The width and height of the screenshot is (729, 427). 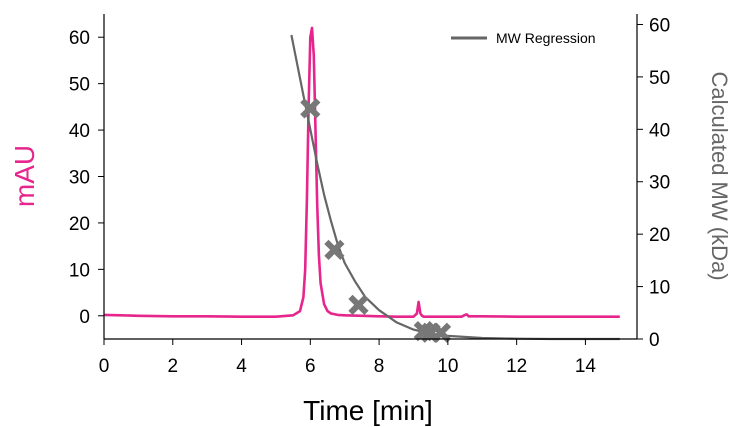 What do you see at coordinates (659, 130) in the screenshot?
I see `y-right-tick-label: 40` at bounding box center [659, 130].